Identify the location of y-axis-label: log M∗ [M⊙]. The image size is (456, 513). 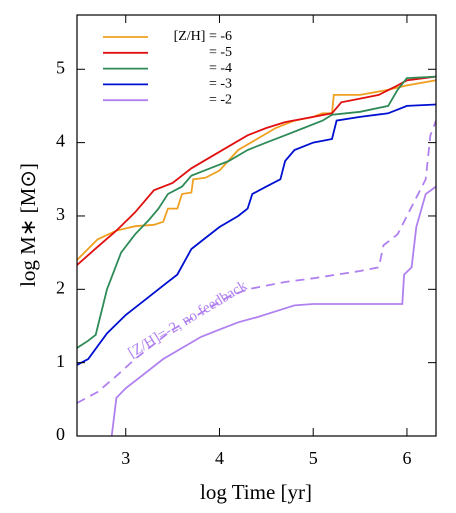
(28, 225).